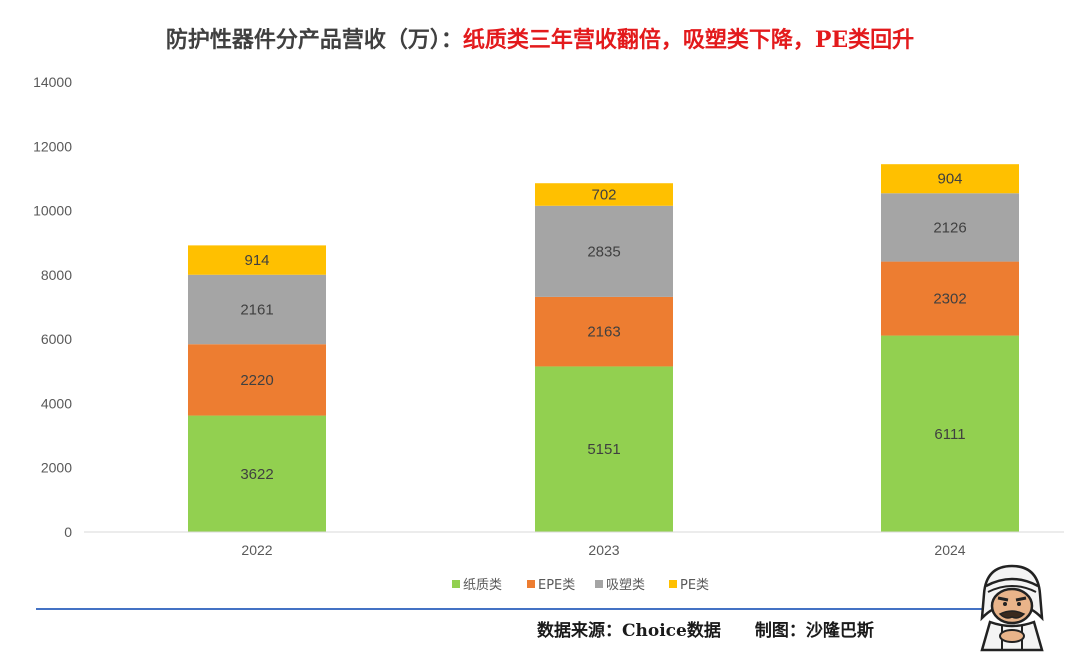  I want to click on data-label: 3622, so click(256, 474).